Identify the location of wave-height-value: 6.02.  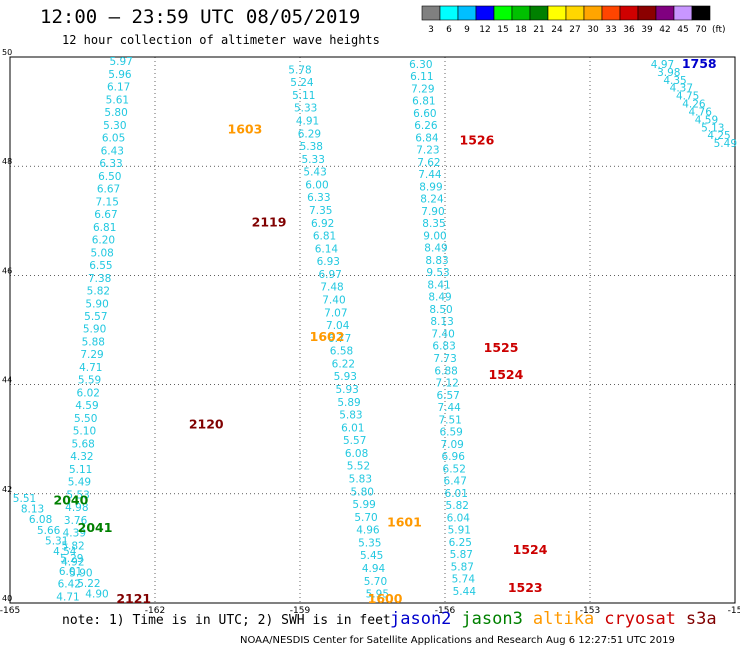
(88, 393).